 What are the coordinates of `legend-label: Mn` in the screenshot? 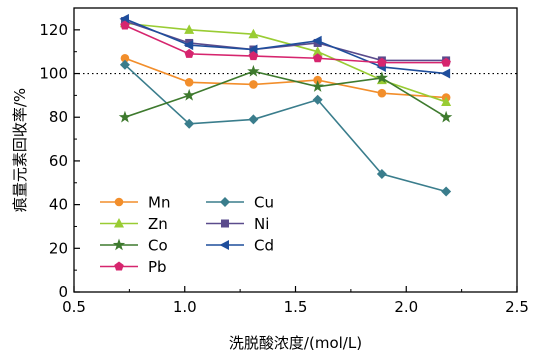 It's located at (159, 203).